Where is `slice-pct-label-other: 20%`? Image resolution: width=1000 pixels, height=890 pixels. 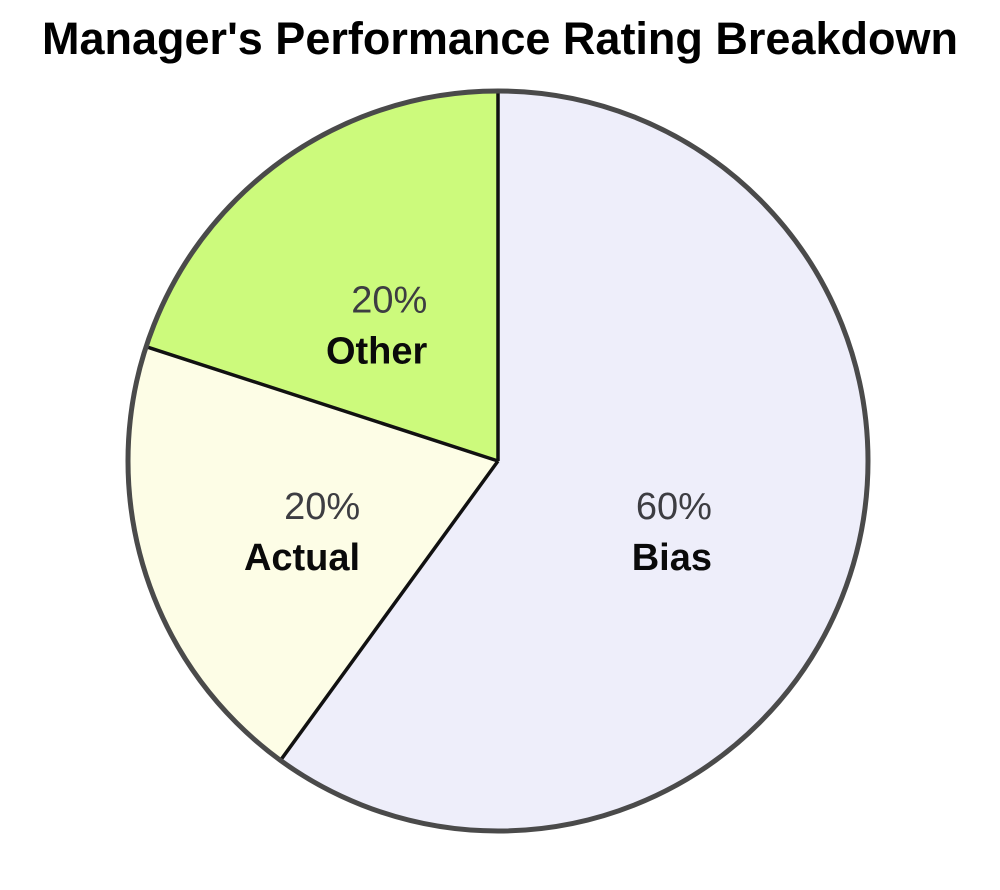 slice-pct-label-other: 20% is located at coordinates (389, 300).